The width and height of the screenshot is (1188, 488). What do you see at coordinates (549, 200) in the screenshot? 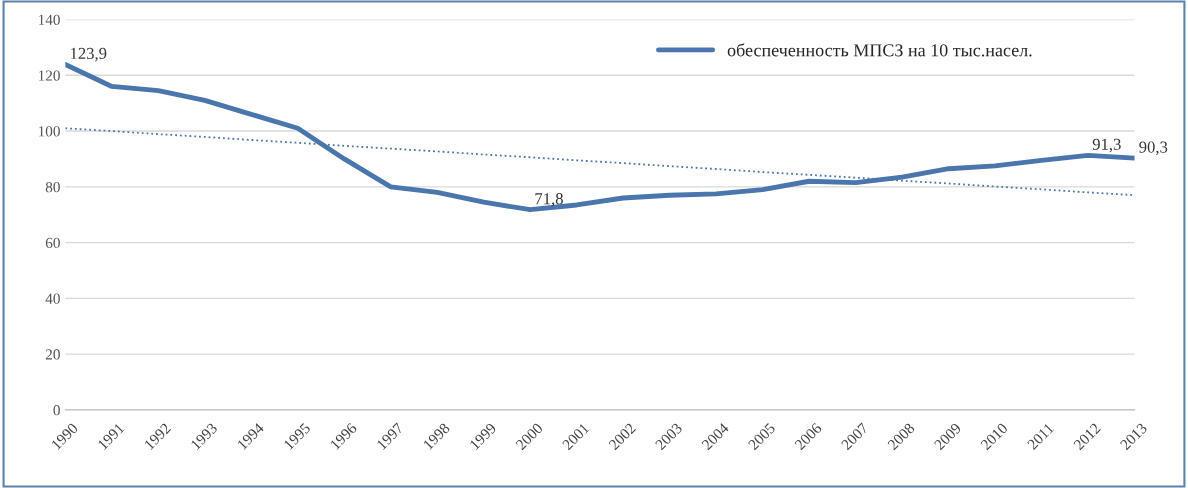
I see `data-label: 71,8` at bounding box center [549, 200].